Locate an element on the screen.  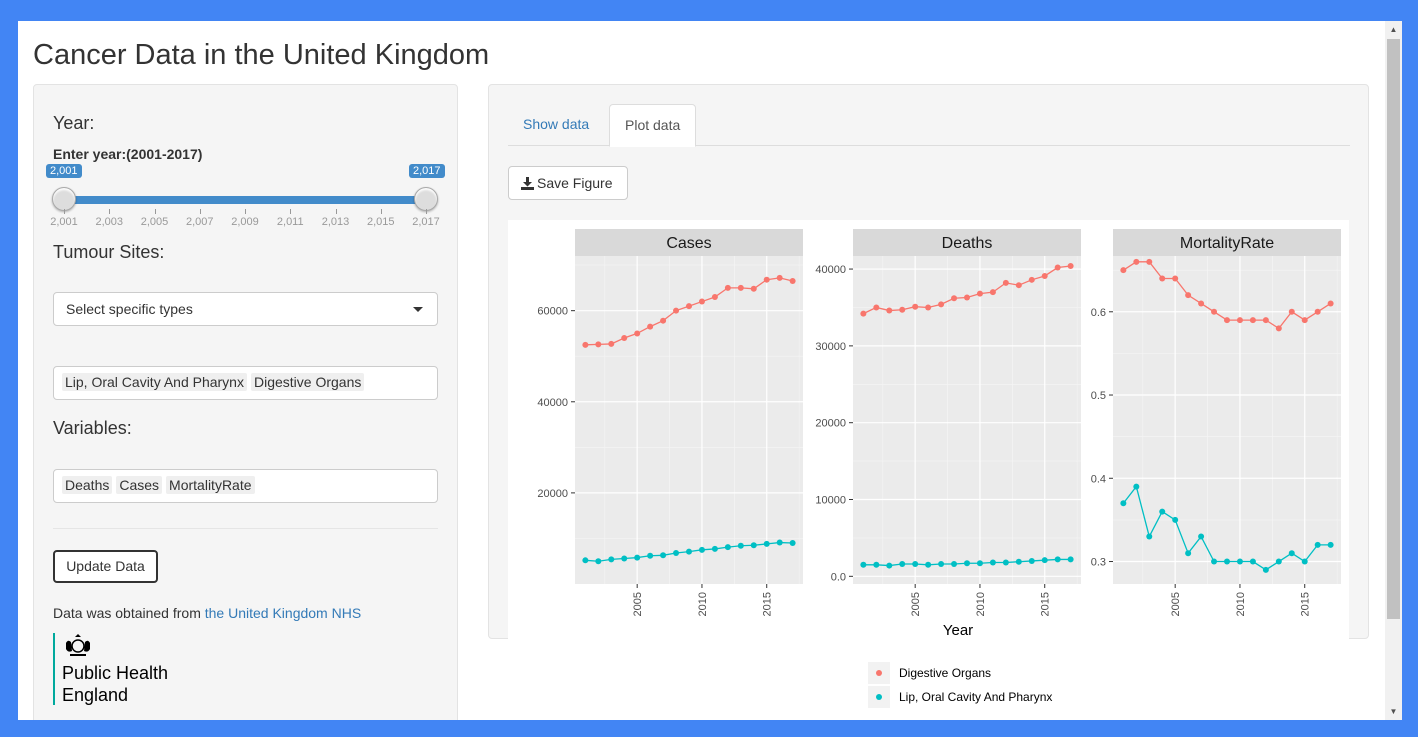
legend-label: Lip, Oral Cavity And Pharynx is located at coordinates (975, 697).